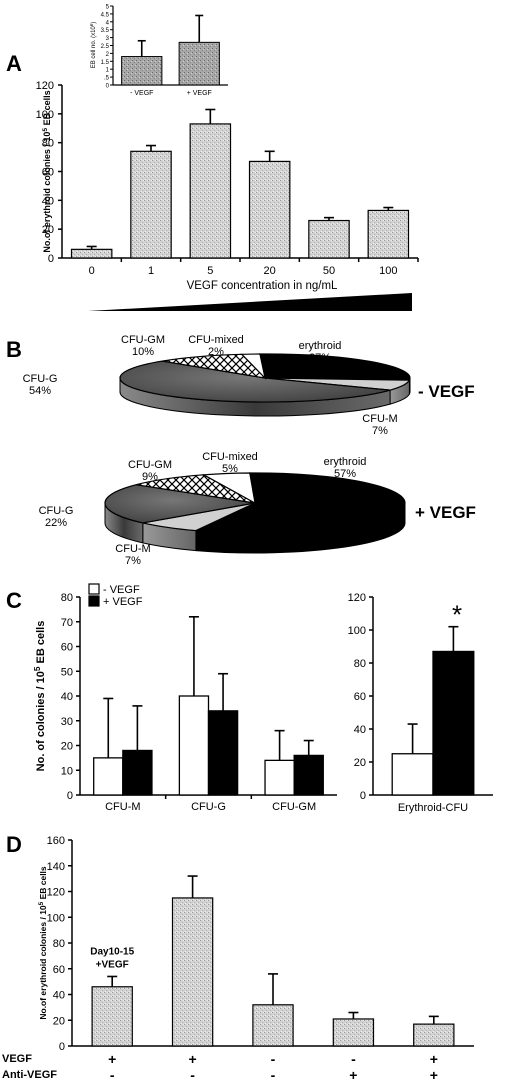 The width and height of the screenshot is (520, 1081). I want to click on a-x-tick-label: 1, so click(151, 271).